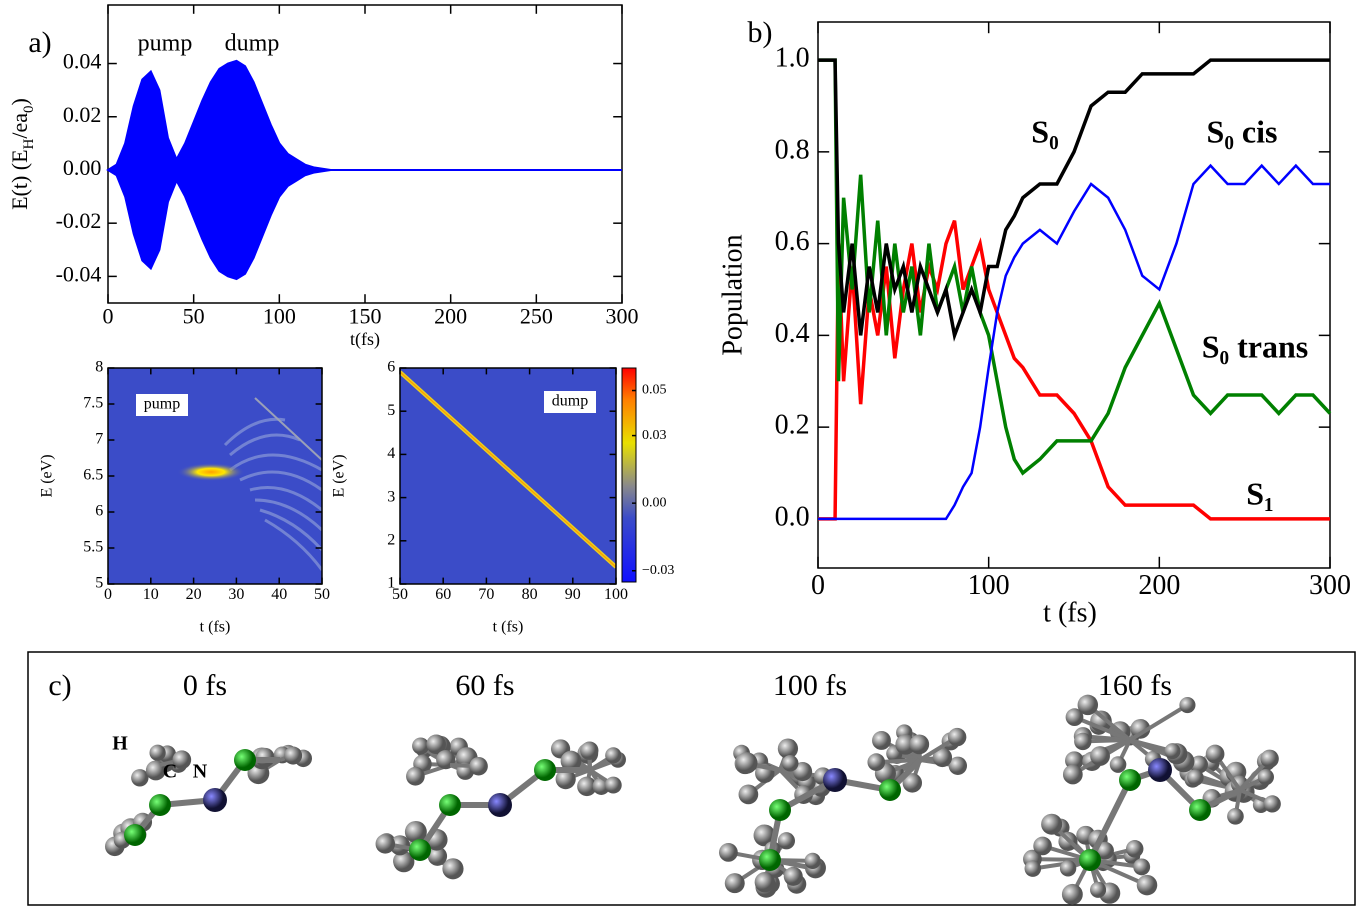 This screenshot has width=1370, height=909. I want to click on y-tick-label: 0.0, so click(792, 516).